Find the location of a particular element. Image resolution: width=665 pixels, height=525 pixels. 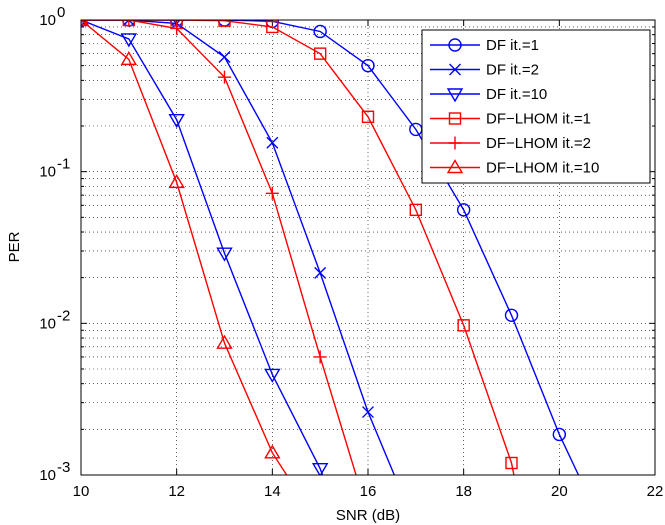

legend-item: DF it.=10 is located at coordinates (488, 94).